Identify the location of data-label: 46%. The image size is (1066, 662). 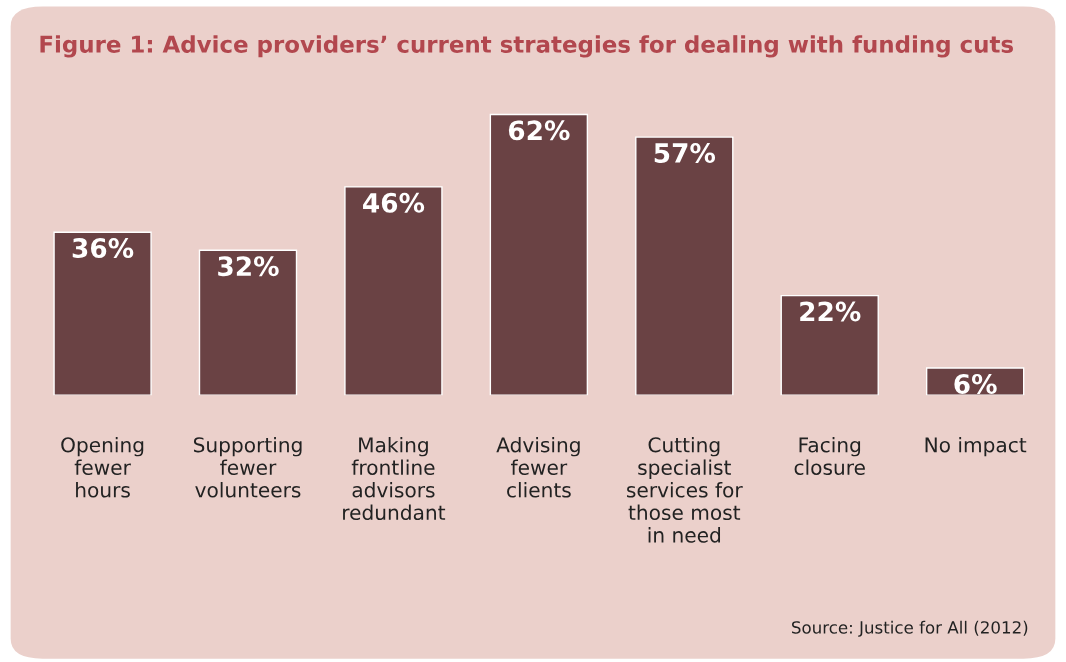
(394, 202).